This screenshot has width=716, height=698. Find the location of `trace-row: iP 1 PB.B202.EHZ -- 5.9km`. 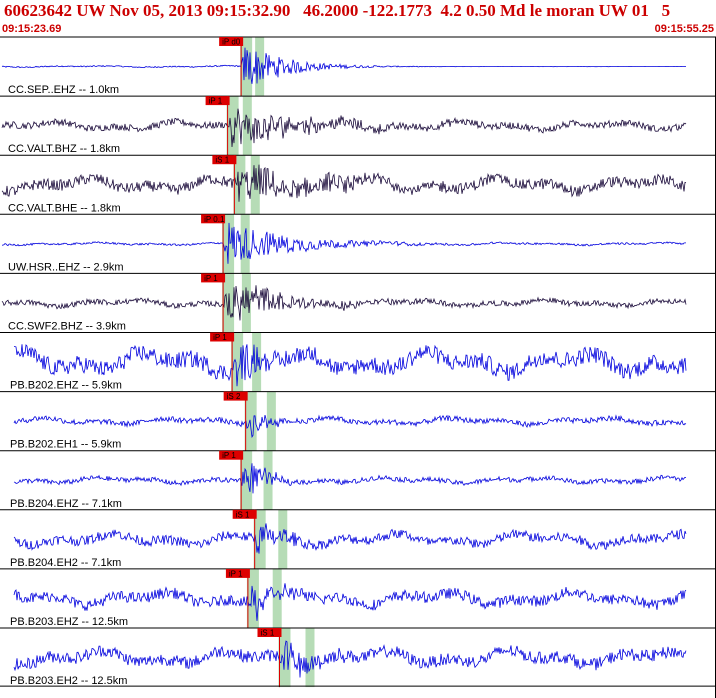

trace-row: iP 1 PB.B202.EHZ -- 5.9km is located at coordinates (358, 362).